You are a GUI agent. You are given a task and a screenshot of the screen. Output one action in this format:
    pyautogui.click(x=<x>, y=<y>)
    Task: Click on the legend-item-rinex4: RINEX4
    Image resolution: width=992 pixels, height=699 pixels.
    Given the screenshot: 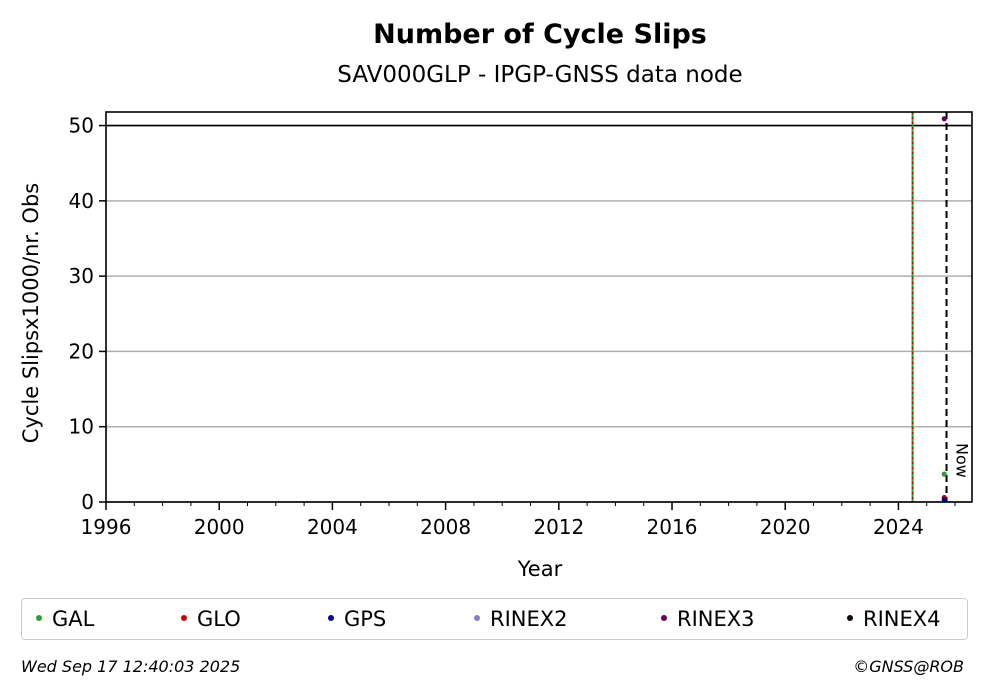 What is the action you would take?
    pyautogui.click(x=894, y=619)
    